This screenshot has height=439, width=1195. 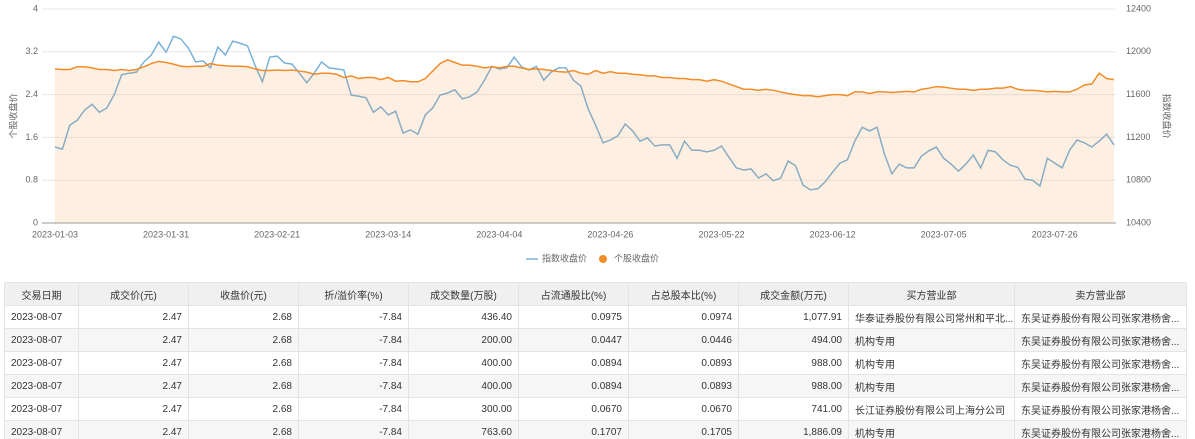 What do you see at coordinates (31, 137) in the screenshot?
I see `y-tick-label: 1.6` at bounding box center [31, 137].